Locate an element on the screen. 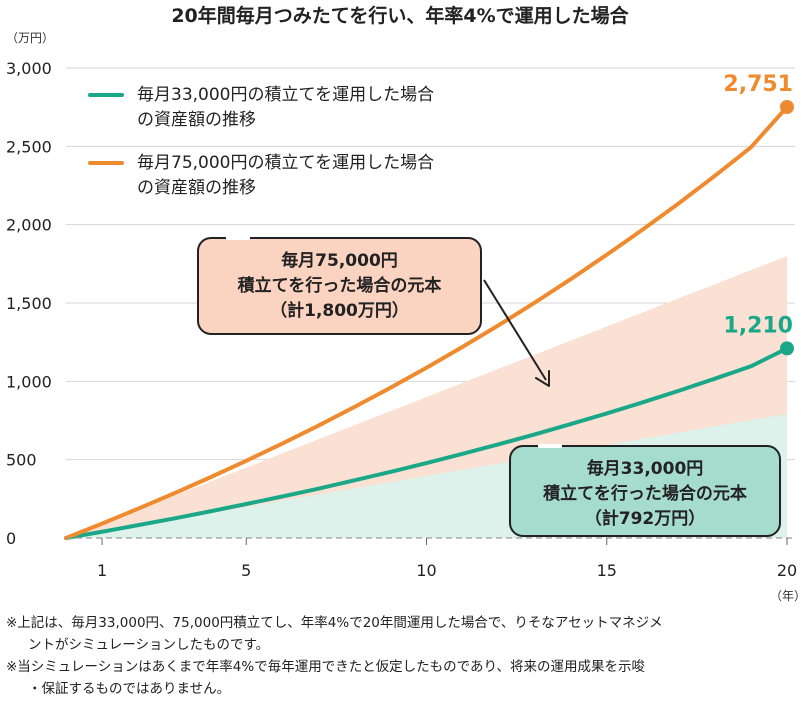  series-end-label-1: 1,210 is located at coordinates (758, 325).